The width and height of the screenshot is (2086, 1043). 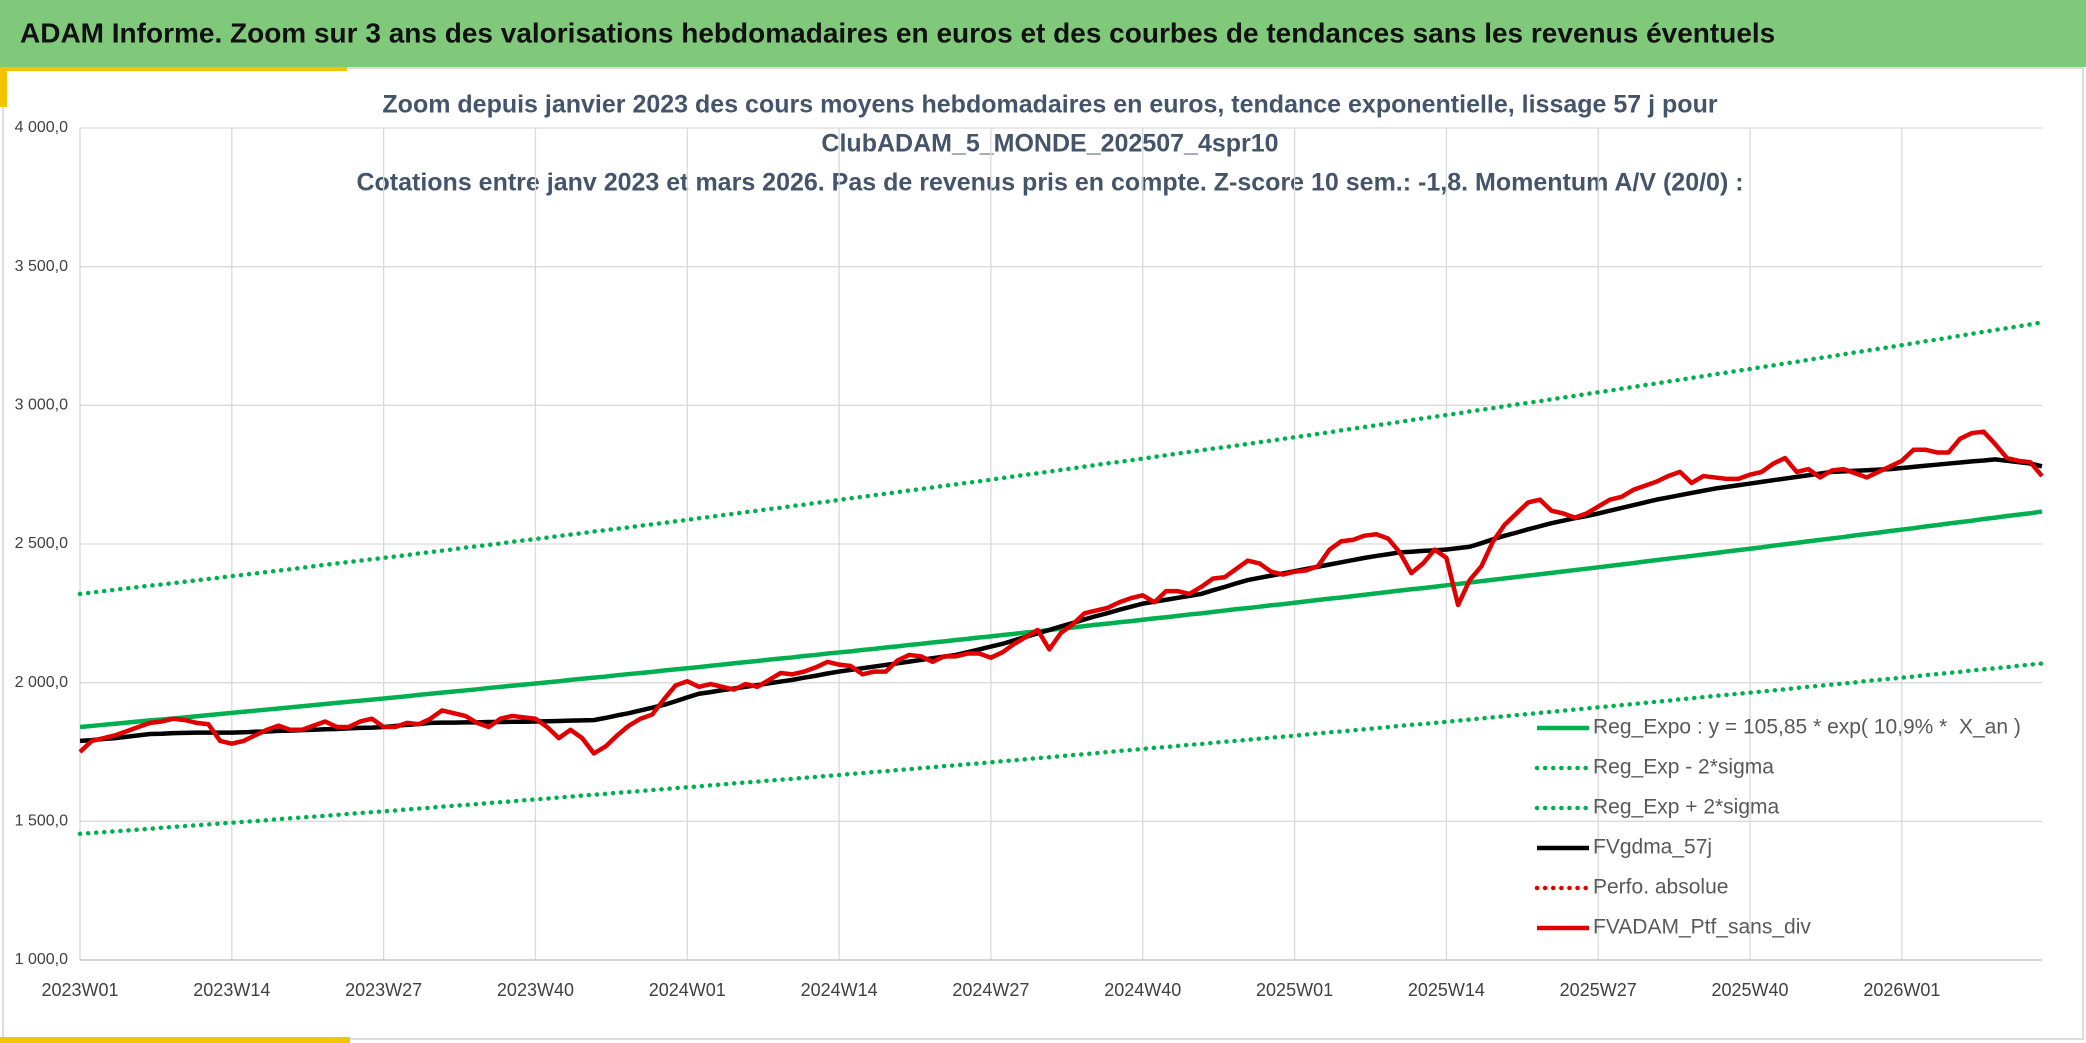 I want to click on x-tick-label: 2025W01, so click(x=1294, y=990).